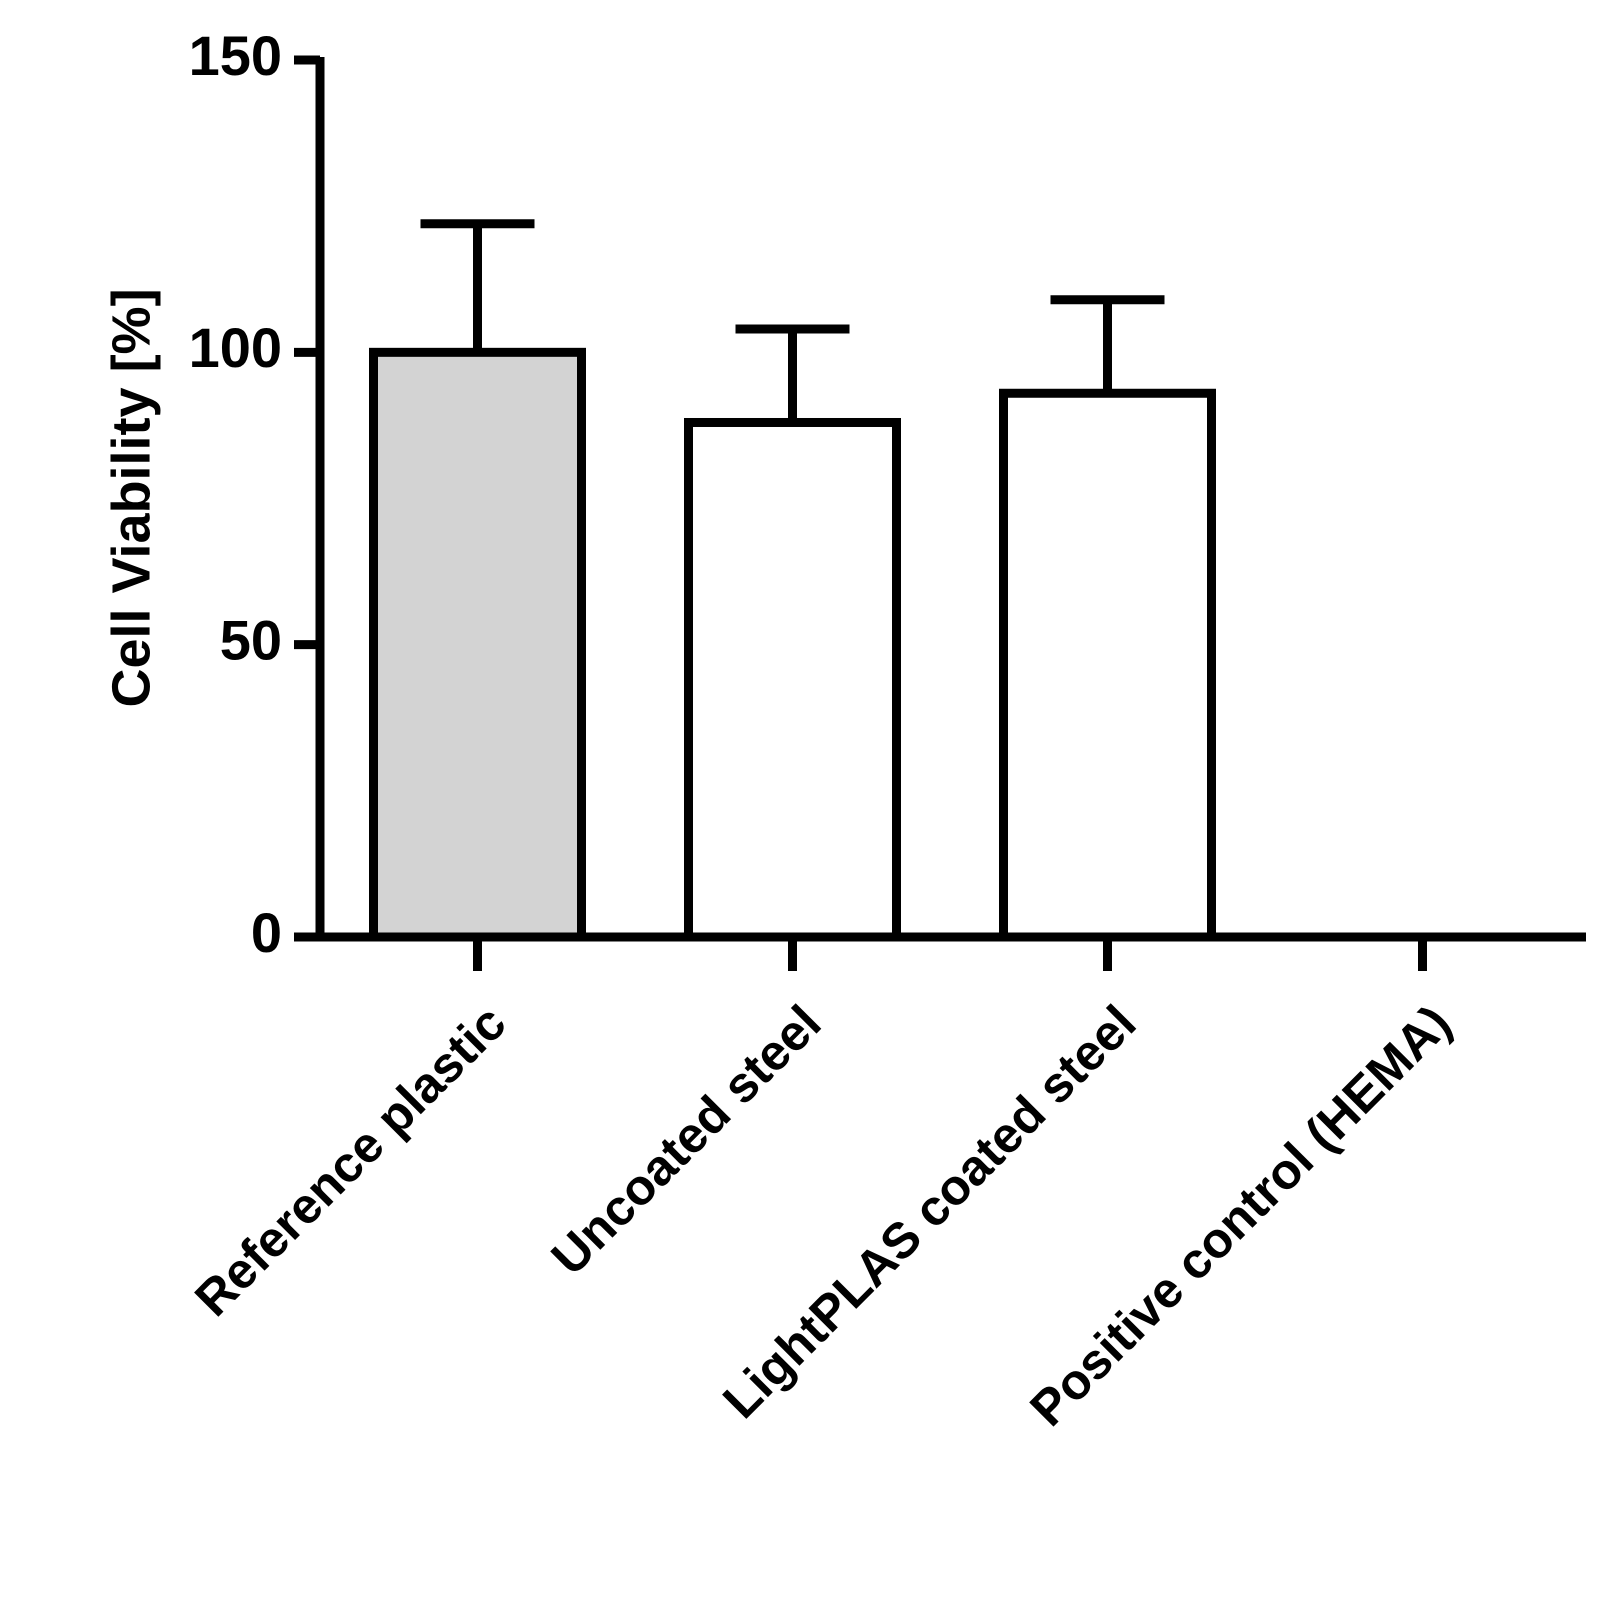 The height and width of the screenshot is (1597, 1623). Describe the element at coordinates (235, 55) in the screenshot. I see `y-tick-label: 150` at that location.